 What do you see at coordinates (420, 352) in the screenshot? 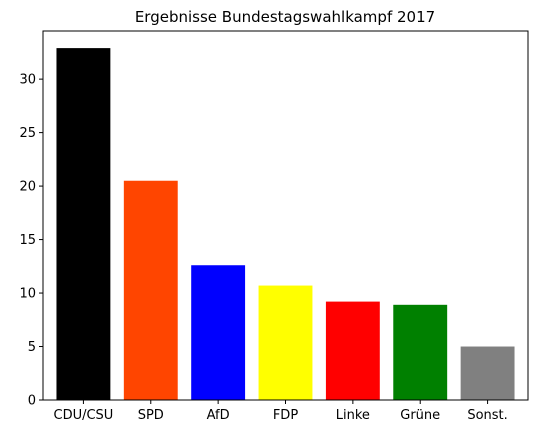
I see `bar-grüne` at bounding box center [420, 352].